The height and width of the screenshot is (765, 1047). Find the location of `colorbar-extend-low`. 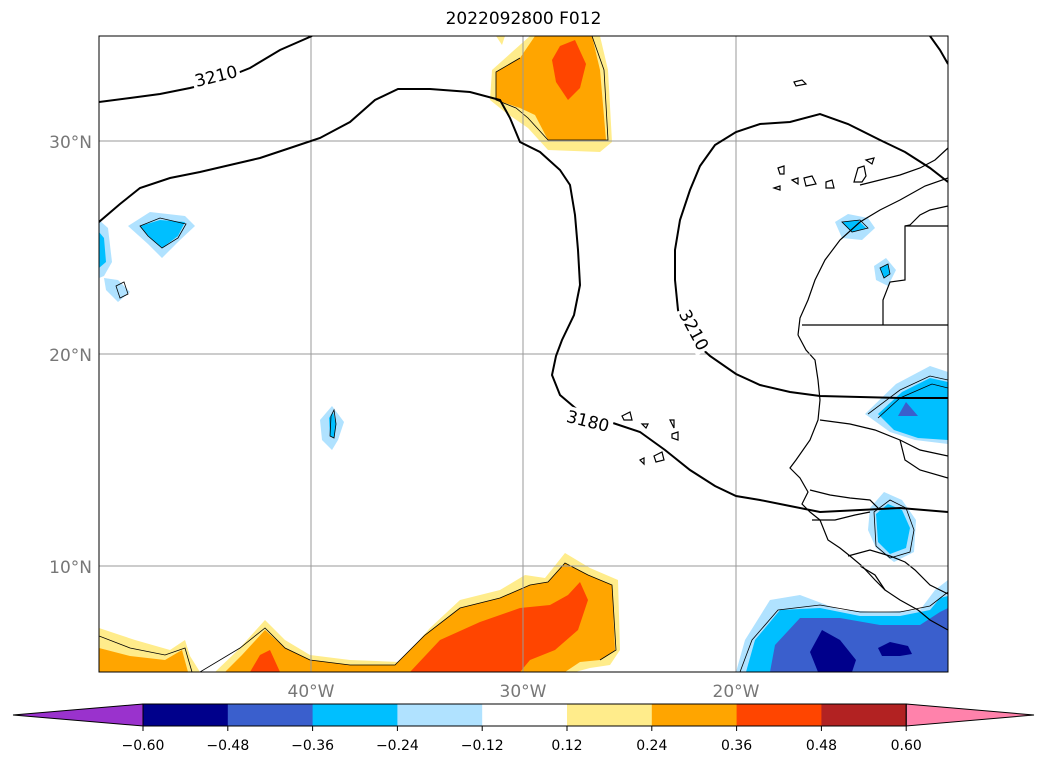

colorbar-extend-low is located at coordinates (78, 715).